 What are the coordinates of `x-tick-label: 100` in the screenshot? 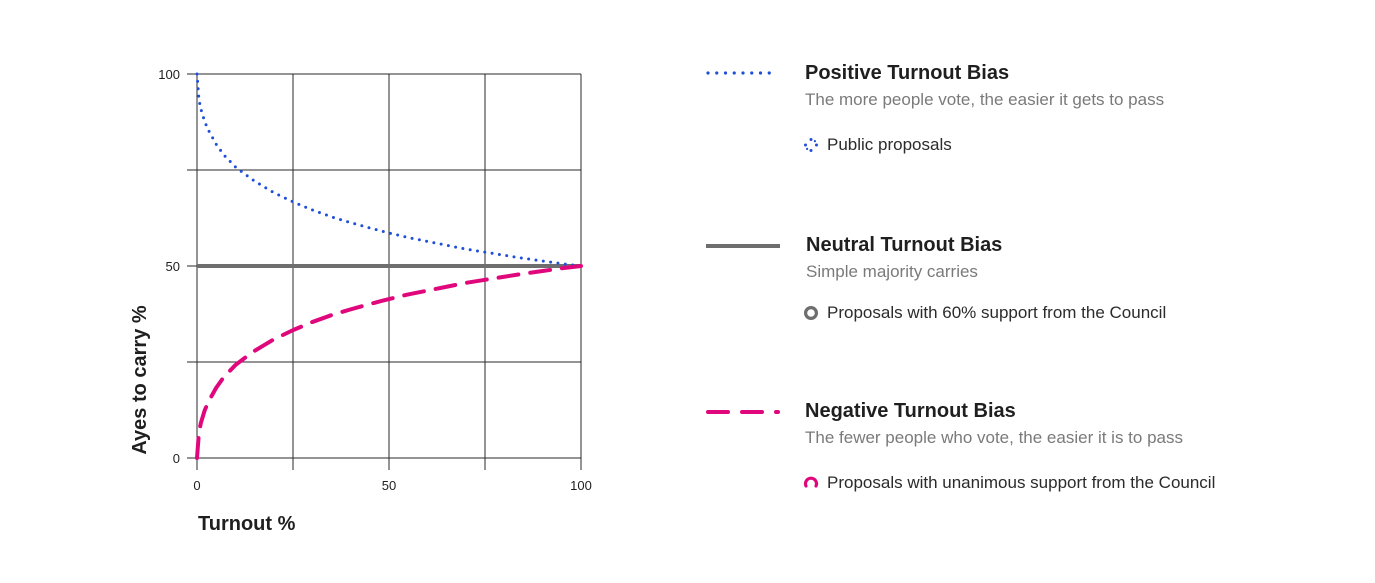 It's located at (581, 485).